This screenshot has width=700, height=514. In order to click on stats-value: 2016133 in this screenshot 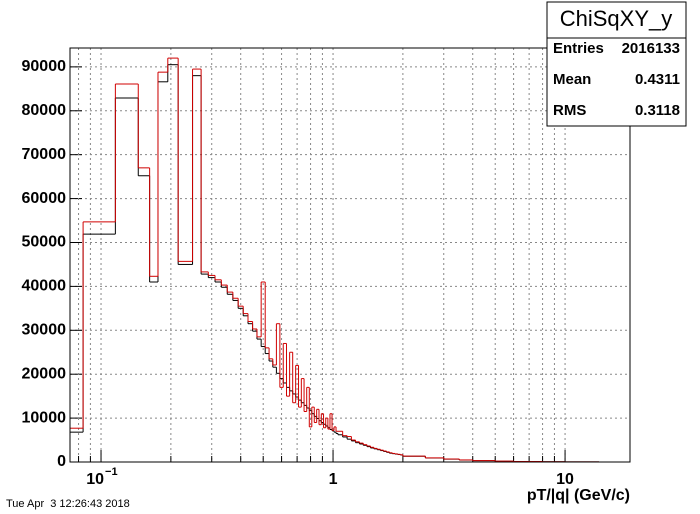, I will do `click(651, 48)`.